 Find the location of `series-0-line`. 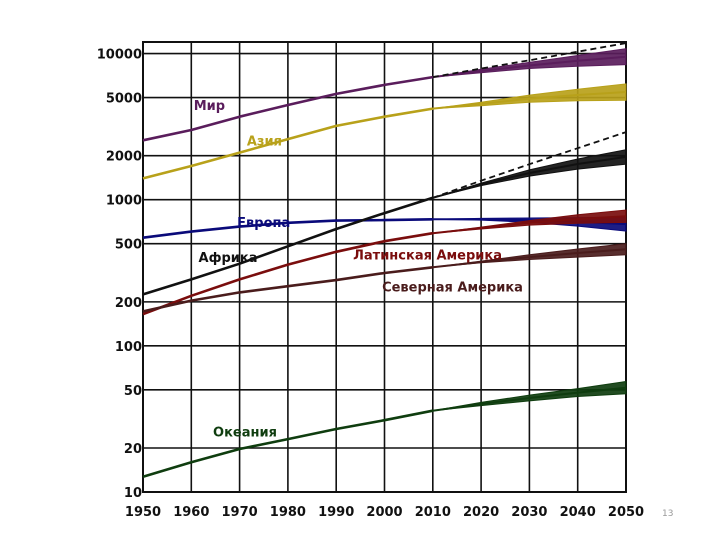

series-0-line is located at coordinates (288, 108).